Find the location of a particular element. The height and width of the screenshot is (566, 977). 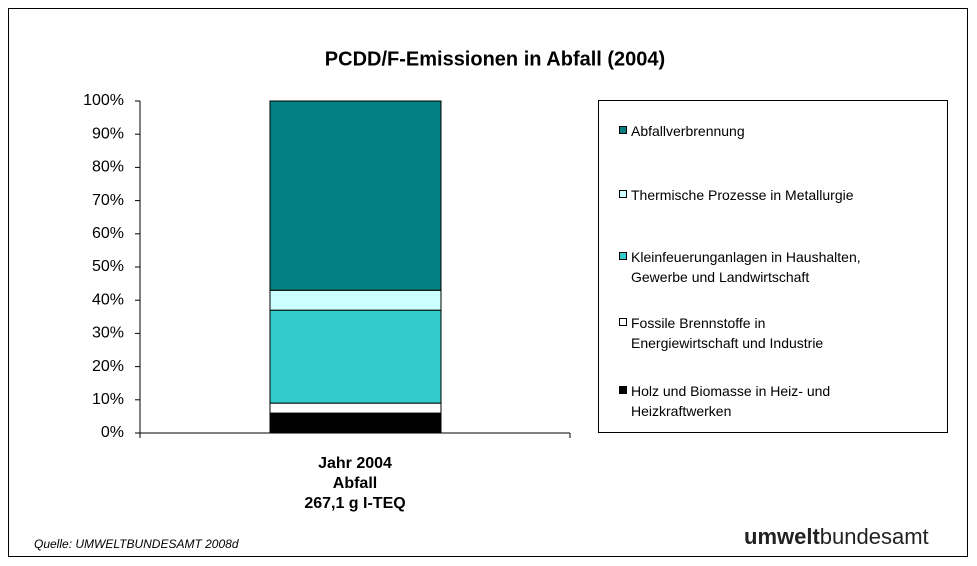

y-tick-label: 100% is located at coordinates (103, 100).